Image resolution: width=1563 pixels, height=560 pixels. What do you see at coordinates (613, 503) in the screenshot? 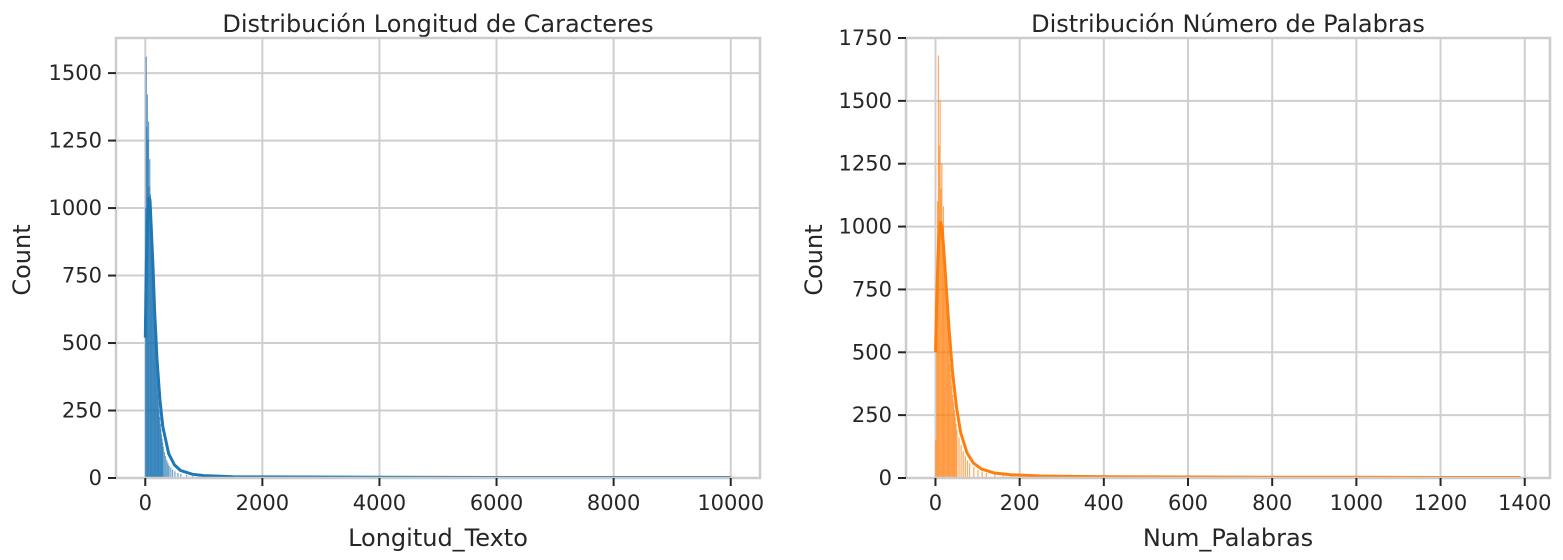
I see `x-tick-label: 8000` at bounding box center [613, 503].